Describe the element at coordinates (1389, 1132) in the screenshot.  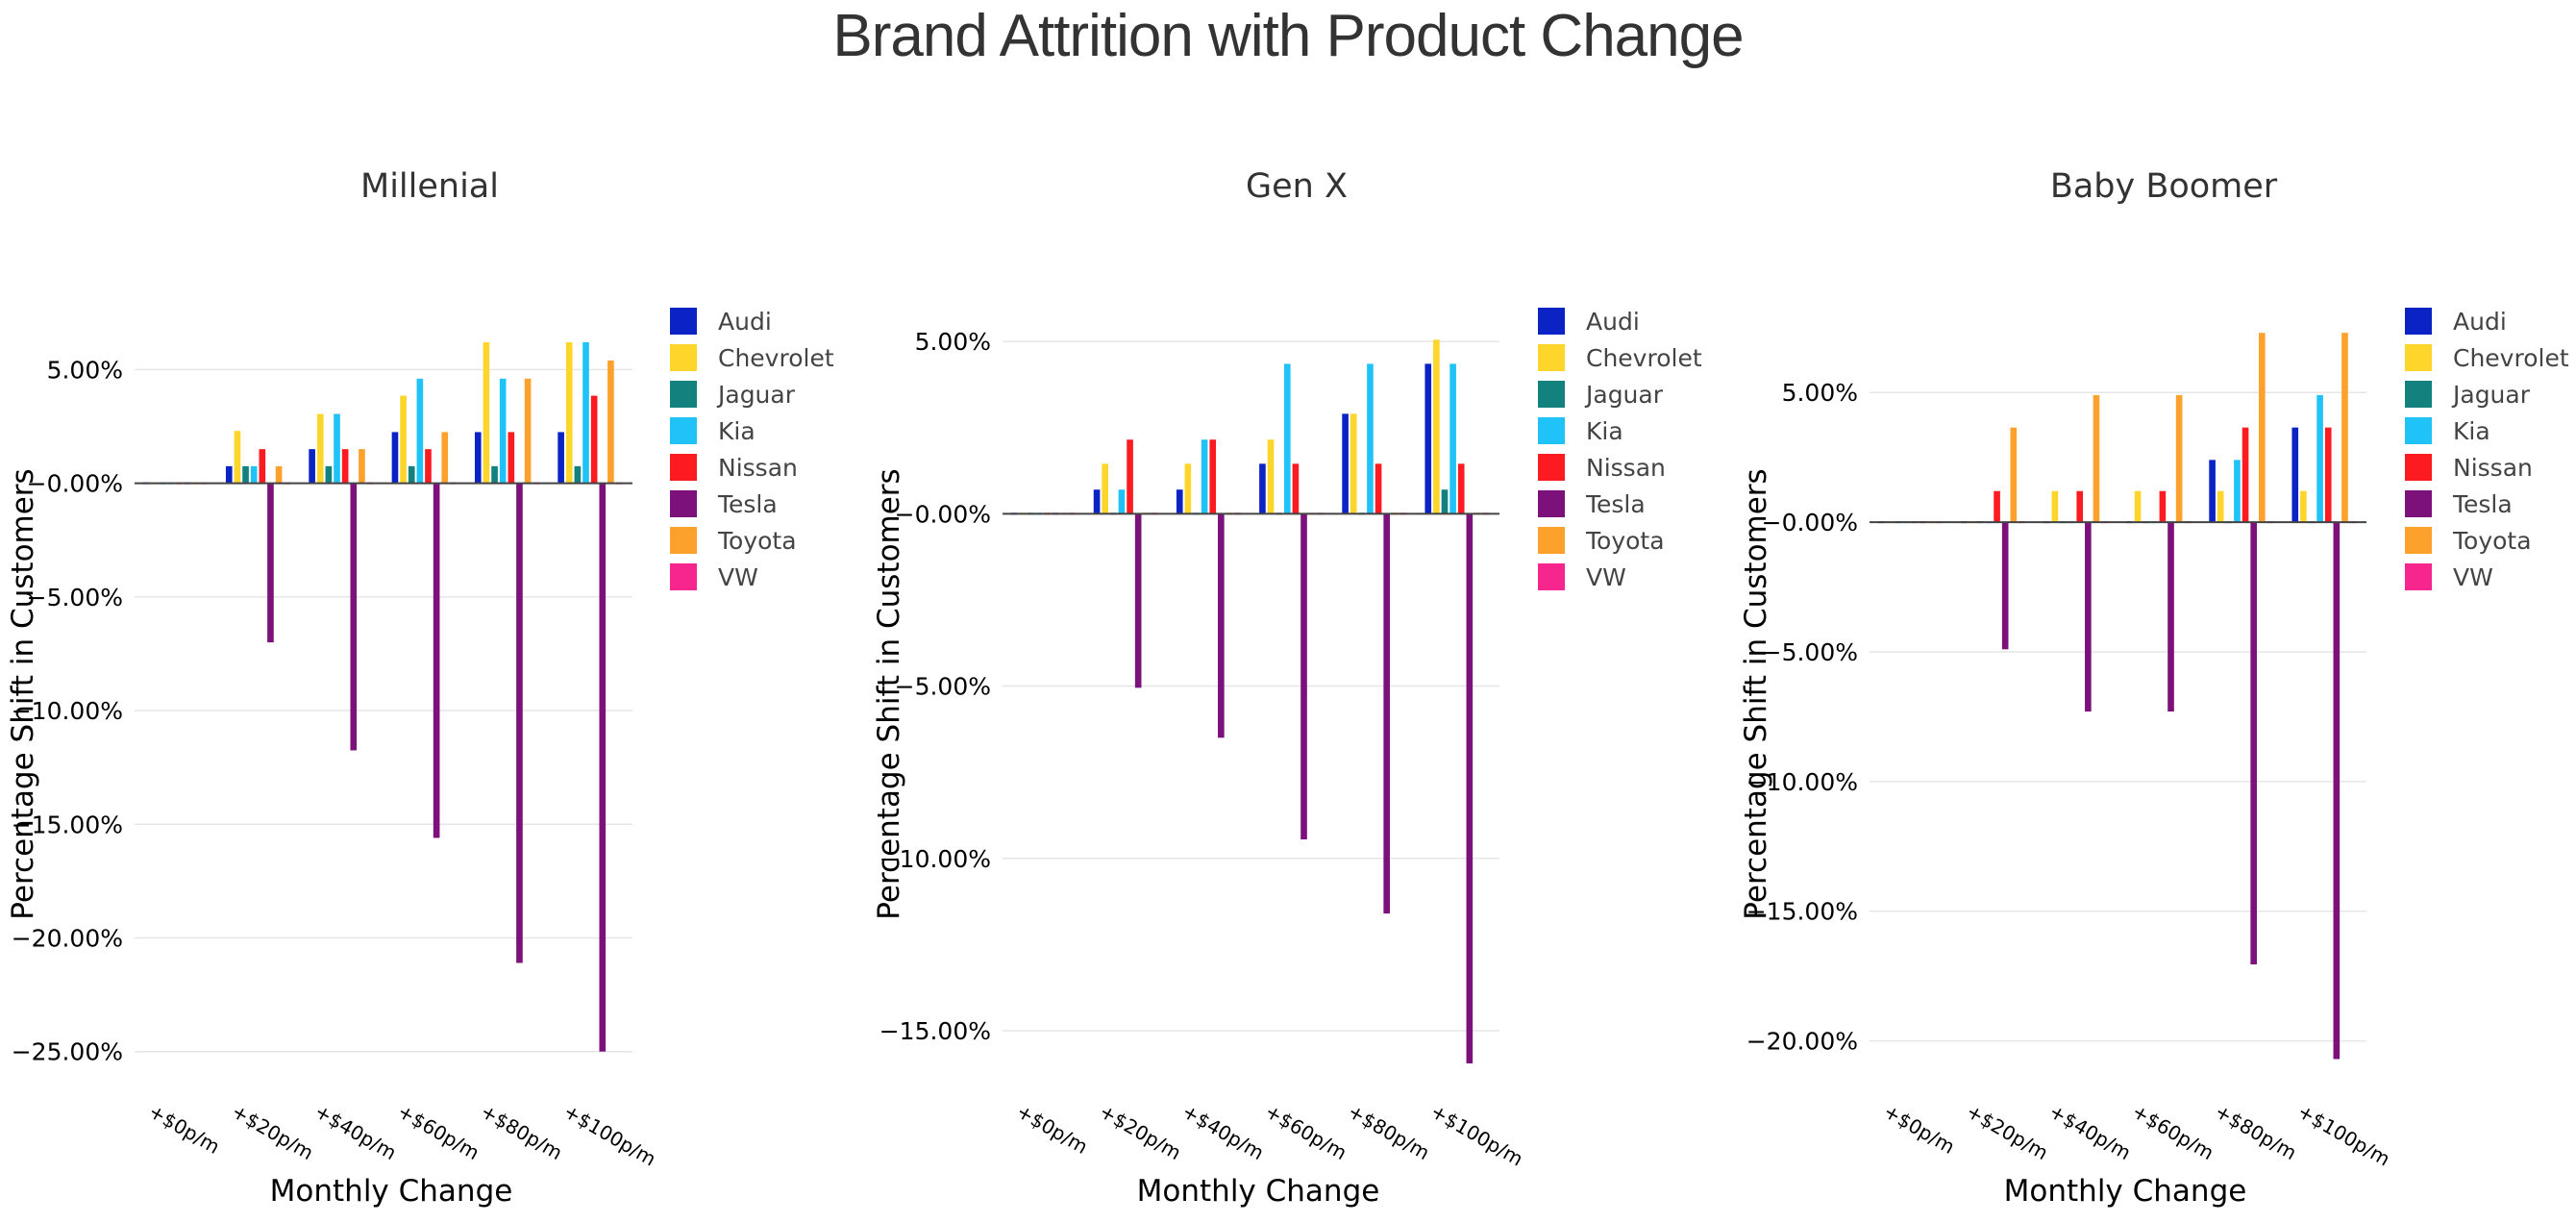
I see `x-tick-label: +$80p/m` at that location.